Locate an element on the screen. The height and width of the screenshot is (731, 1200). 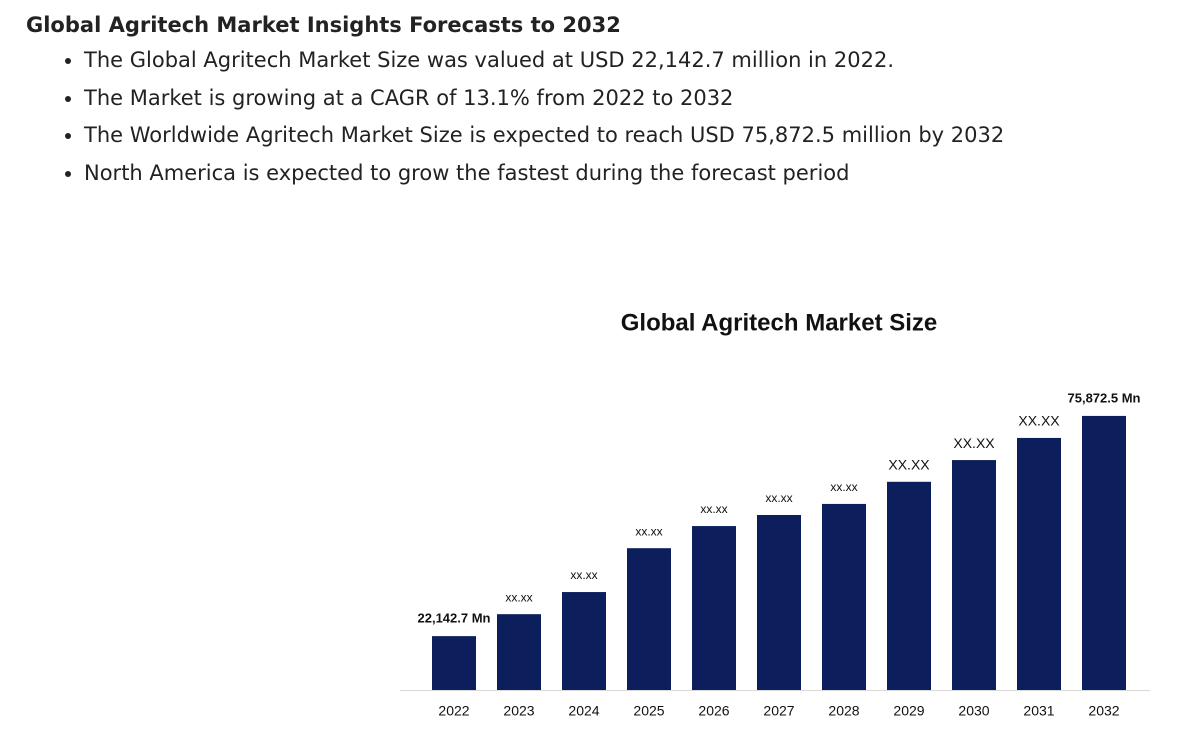
x-tick-label: 2030 is located at coordinates (973, 711).